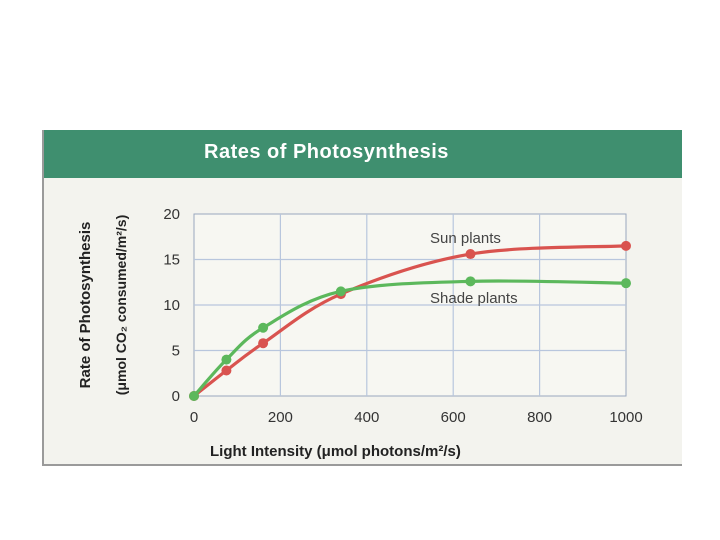  What do you see at coordinates (176, 396) in the screenshot?
I see `y-tick-label: 0` at bounding box center [176, 396].